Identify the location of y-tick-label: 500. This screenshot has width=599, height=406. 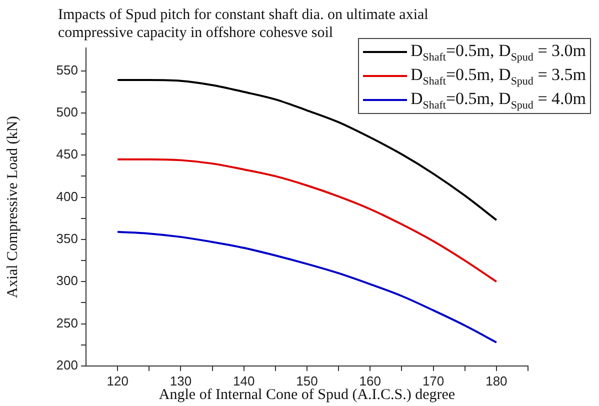
(67, 112).